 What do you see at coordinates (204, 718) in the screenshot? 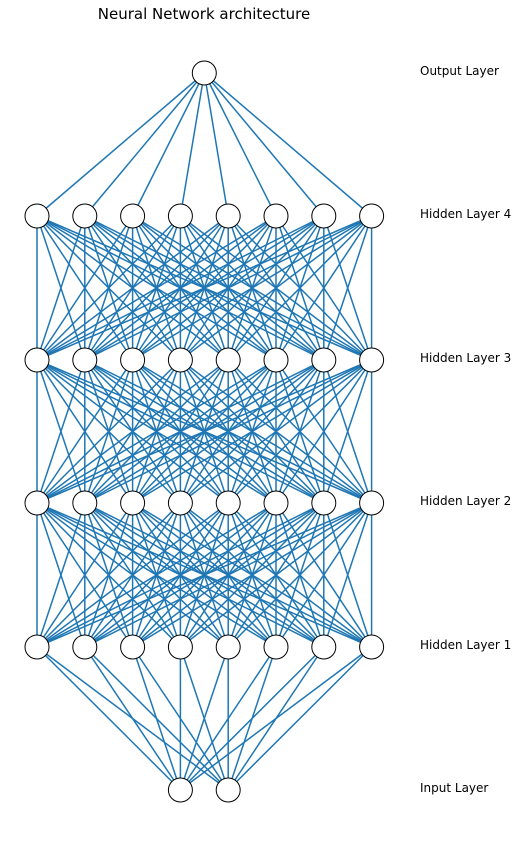
I see `connection-l0n1-l1n3` at bounding box center [204, 718].